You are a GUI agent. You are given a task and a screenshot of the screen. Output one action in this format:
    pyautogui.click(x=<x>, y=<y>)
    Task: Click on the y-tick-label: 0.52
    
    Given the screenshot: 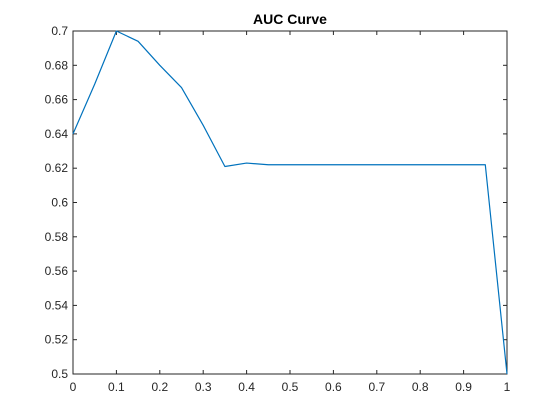 What is the action you would take?
    pyautogui.click(x=57, y=340)
    